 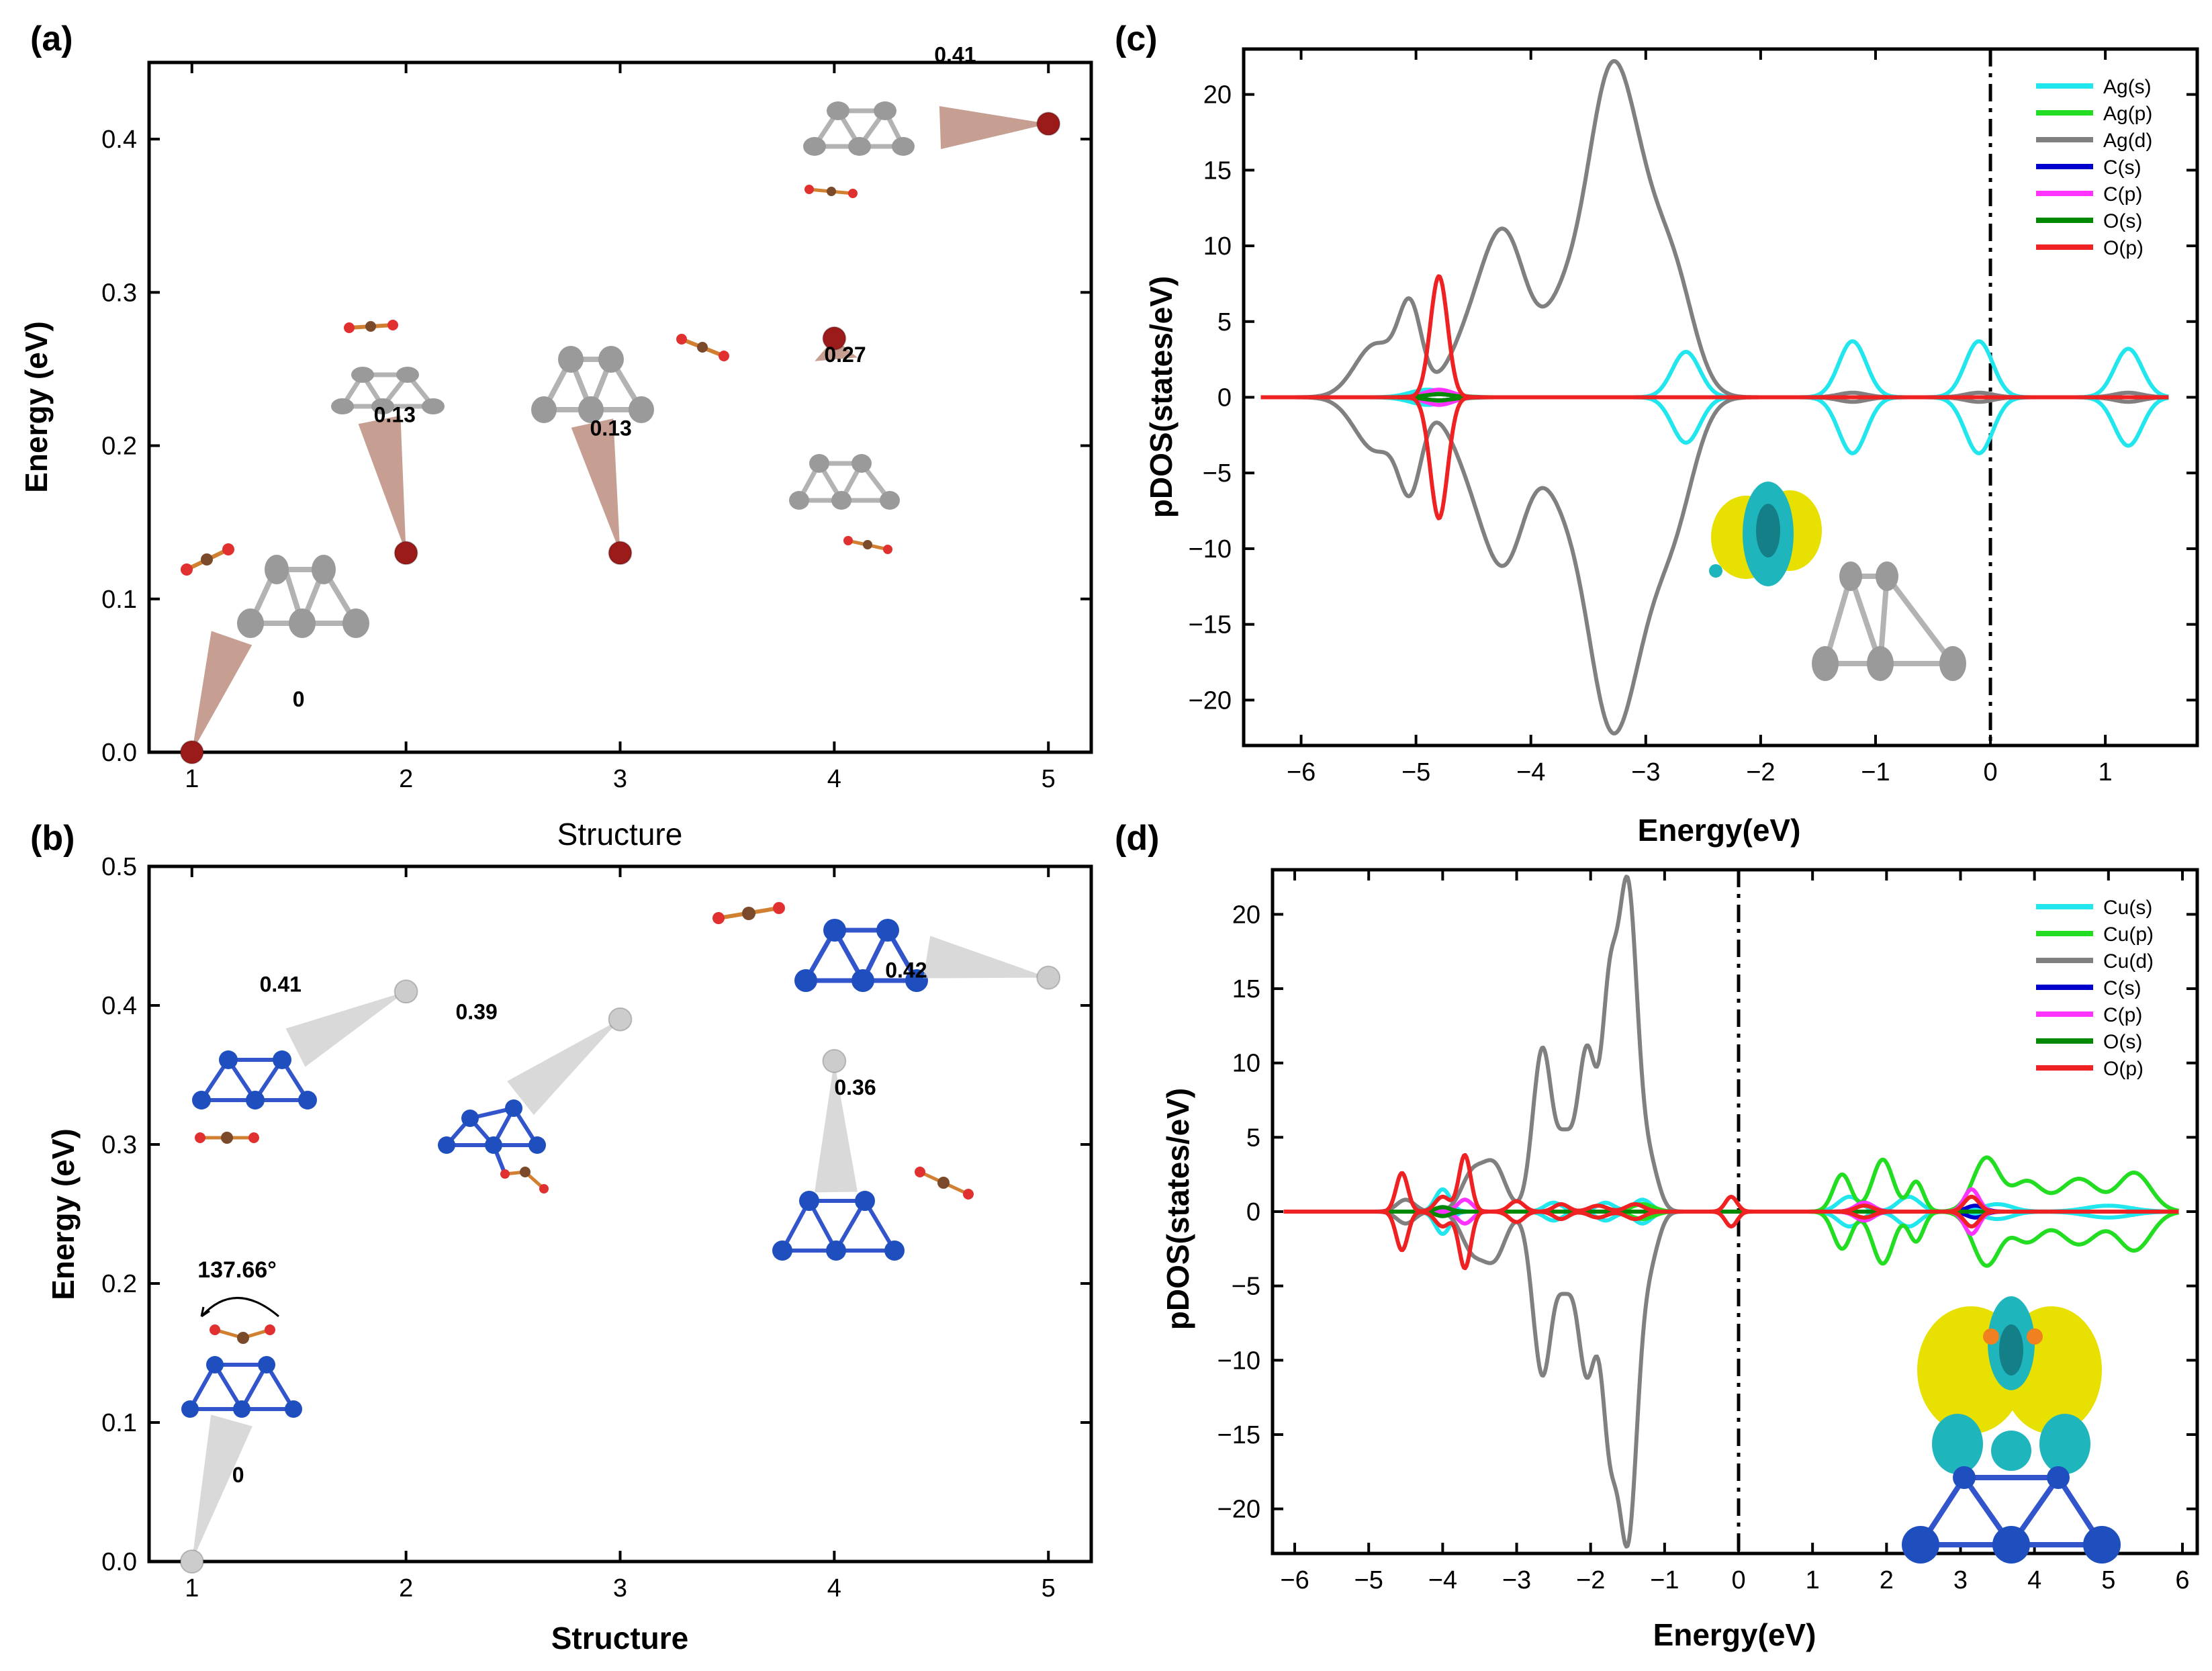 What do you see at coordinates (906, 970) in the screenshot?
I see `data-label: 0.42` at bounding box center [906, 970].